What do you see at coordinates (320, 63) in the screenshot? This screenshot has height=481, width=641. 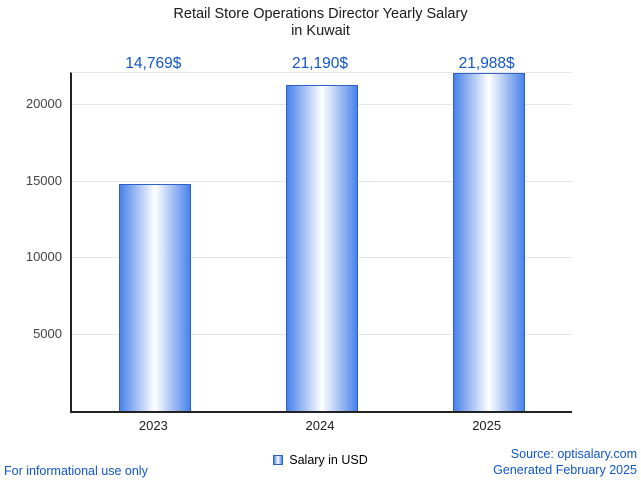 I see `value-label: 21,190$` at bounding box center [320, 63].